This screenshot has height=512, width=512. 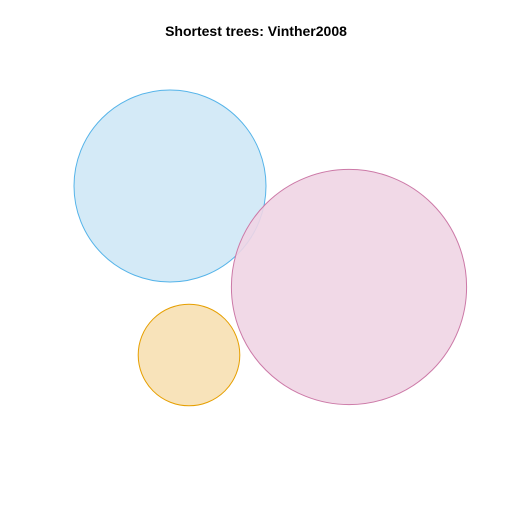 What do you see at coordinates (170, 186) in the screenshot?
I see `set-circle-blue` at bounding box center [170, 186].